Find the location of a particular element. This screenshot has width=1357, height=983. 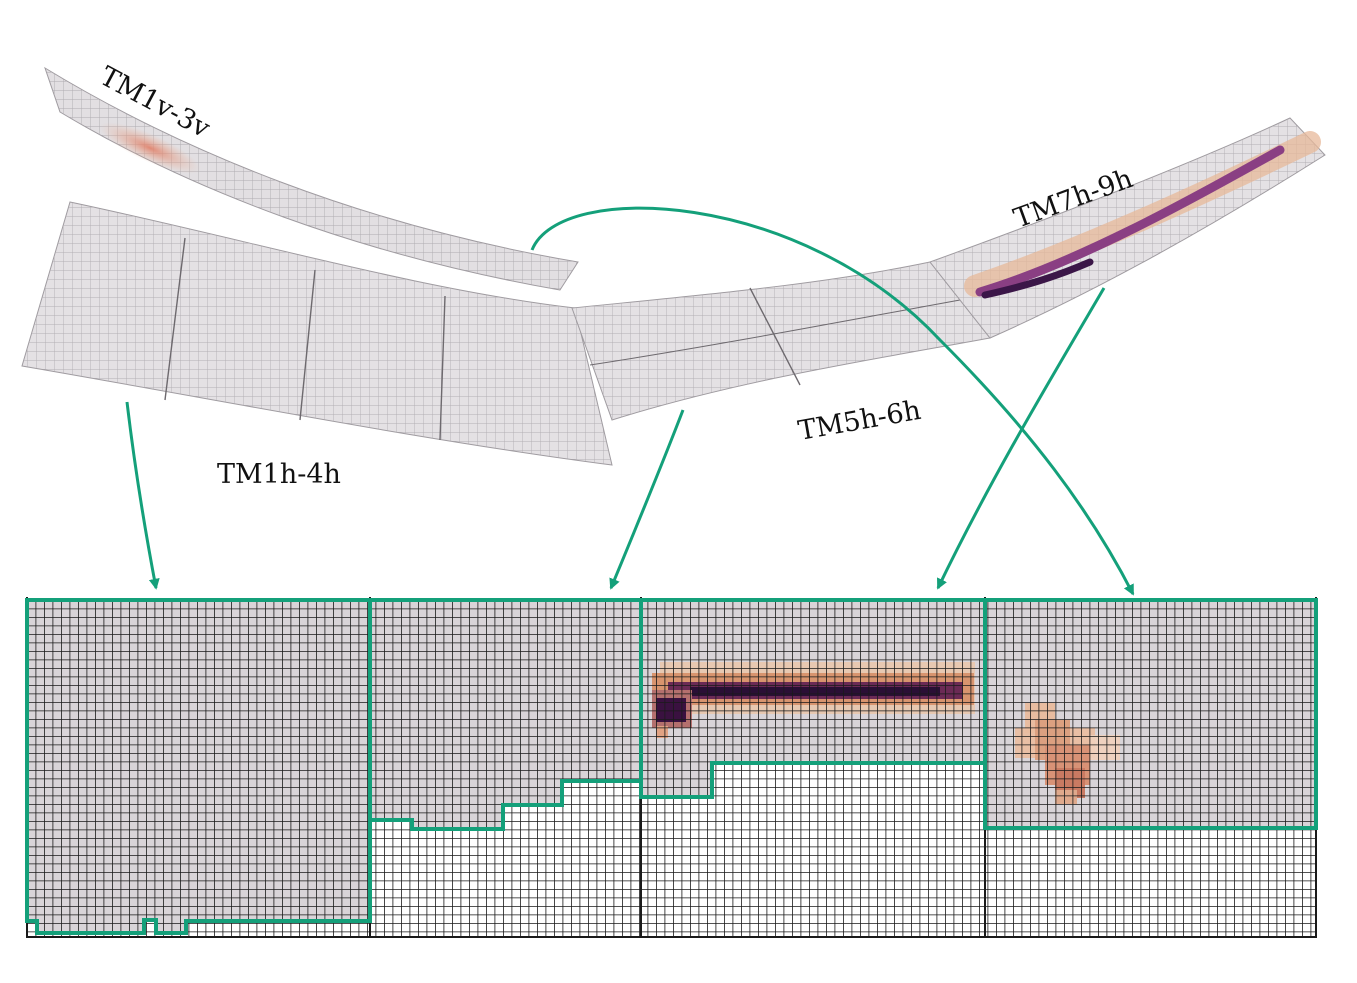

arrow-tm5h-6h is located at coordinates (647, 499).